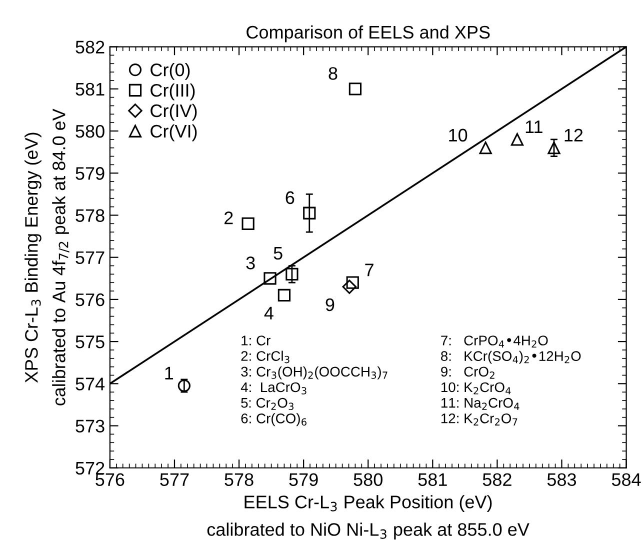 This screenshot has width=643, height=557. What do you see at coordinates (172, 91) in the screenshot?
I see `legend-label: Cr(III)` at bounding box center [172, 91].